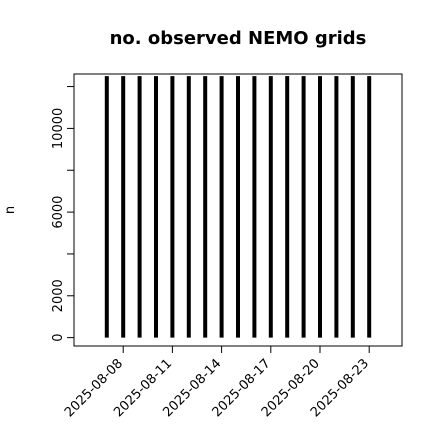 Image resolution: width=440 pixels, height=440 pixels. What do you see at coordinates (58, 295) in the screenshot?
I see `y-tick-label: 2000` at bounding box center [58, 295].